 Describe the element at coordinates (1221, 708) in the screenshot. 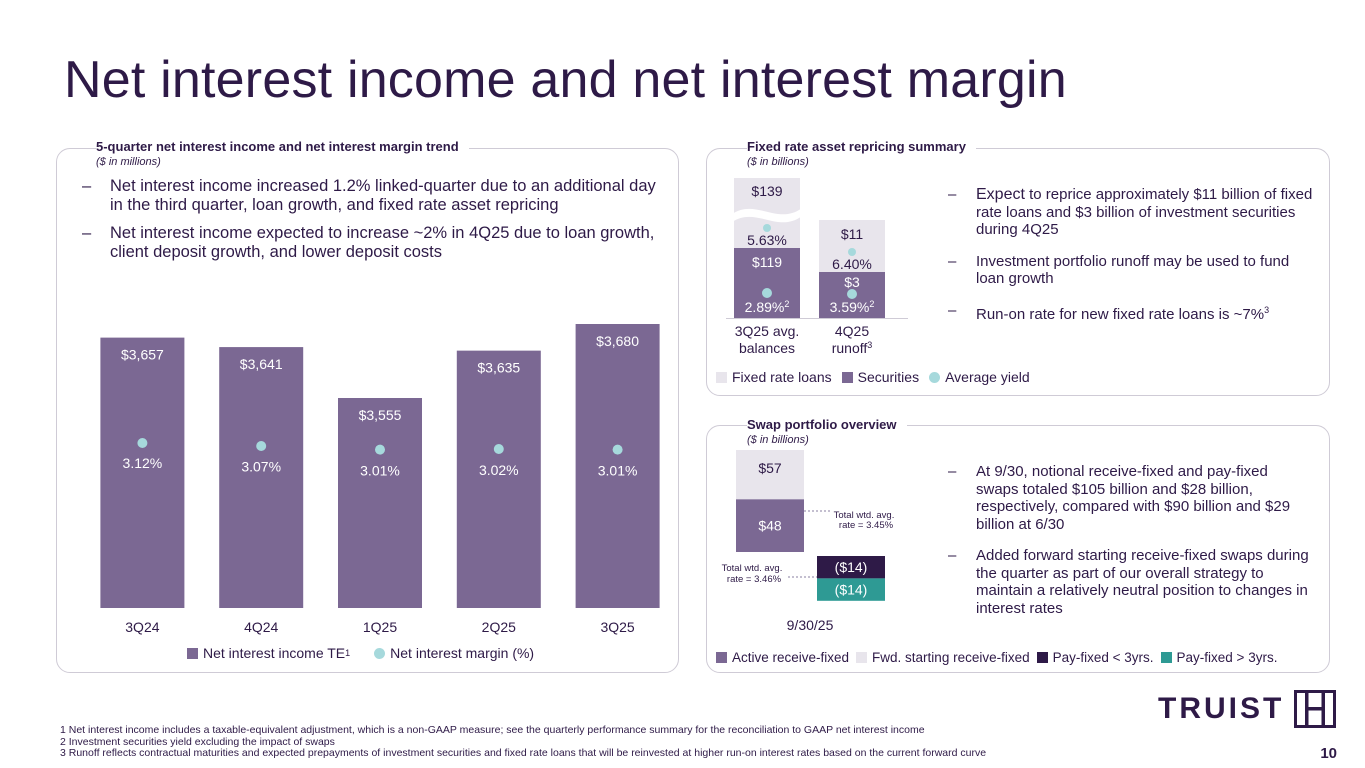

I see `logo-text: TRUIST` at that location.